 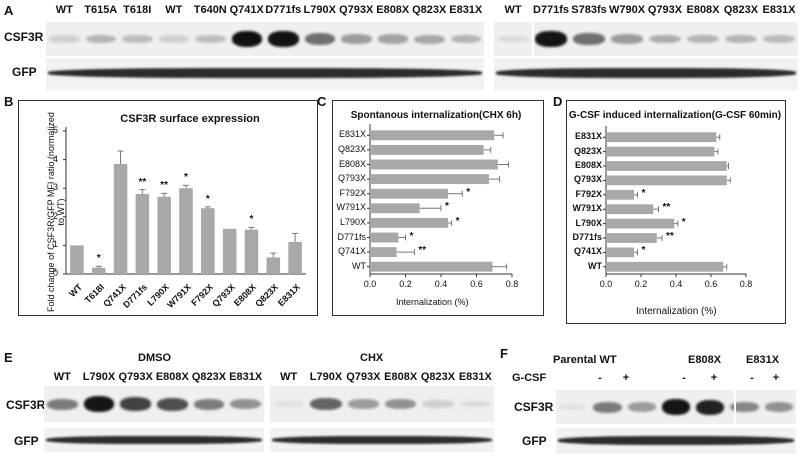 What do you see at coordinates (351, 207) in the screenshot?
I see `chart-category-label: W791X` at bounding box center [351, 207].